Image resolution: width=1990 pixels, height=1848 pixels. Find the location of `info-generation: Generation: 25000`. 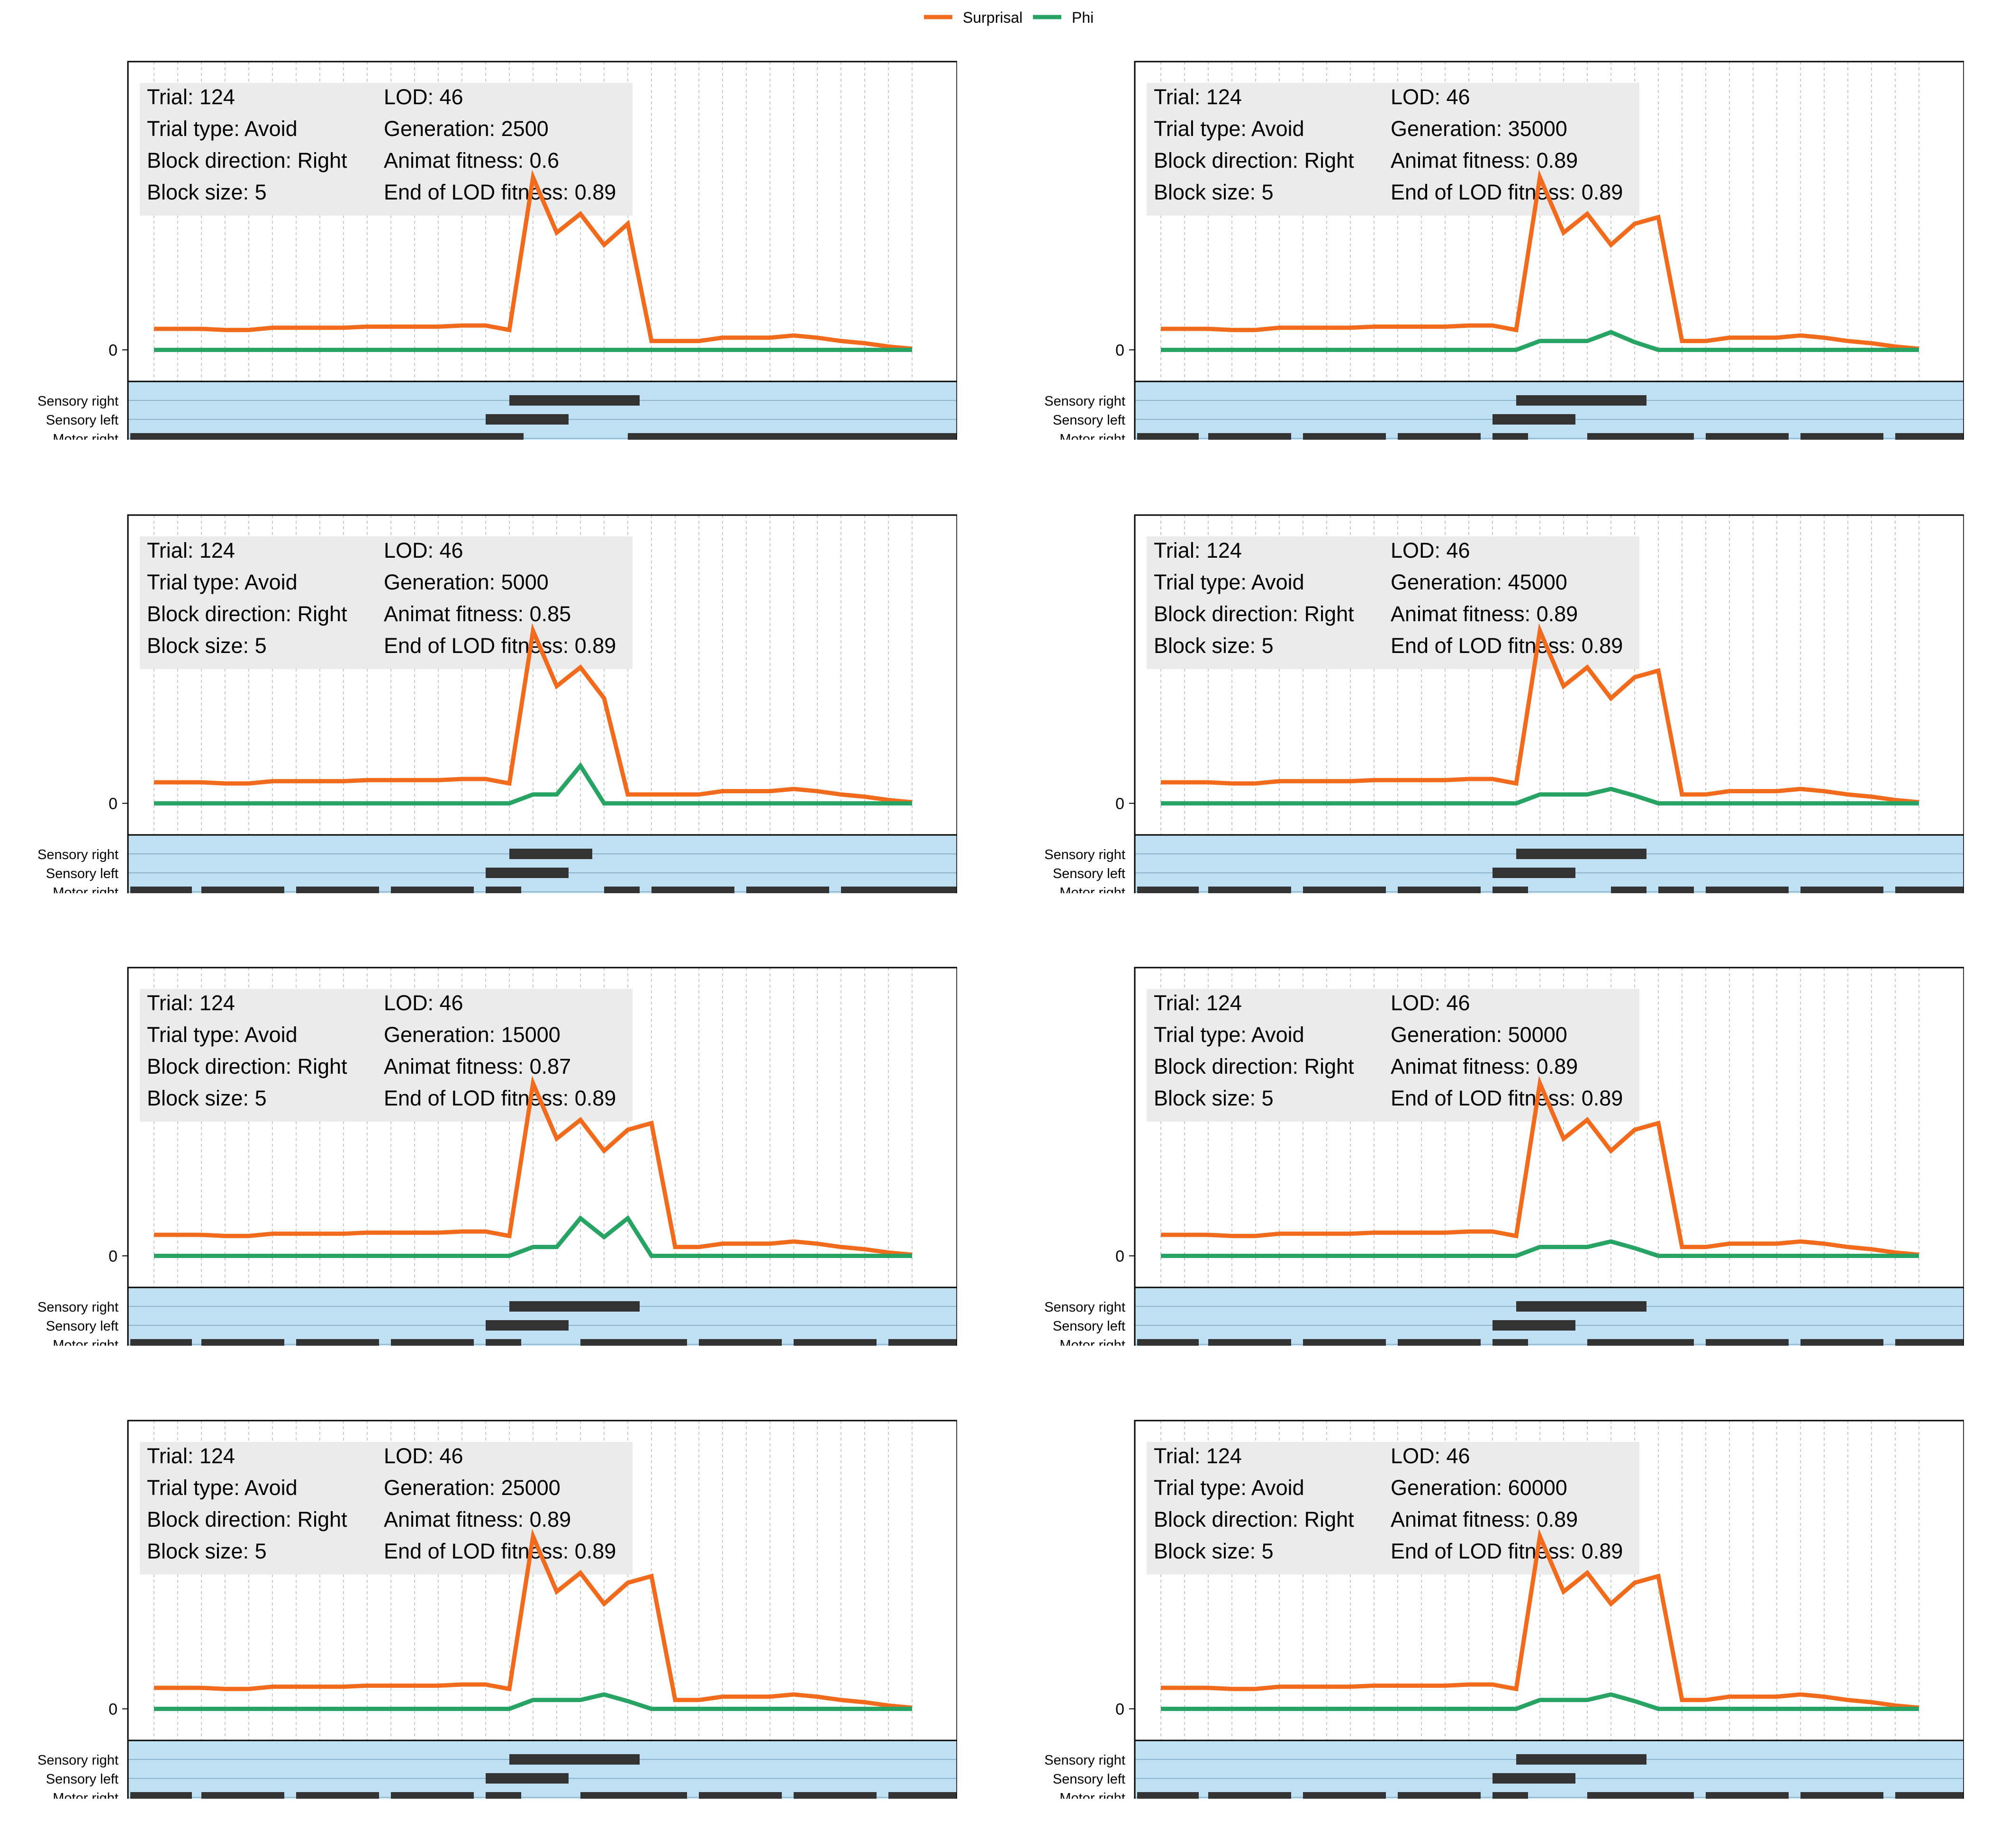

info-generation: Generation: 25000 is located at coordinates (472, 1488).